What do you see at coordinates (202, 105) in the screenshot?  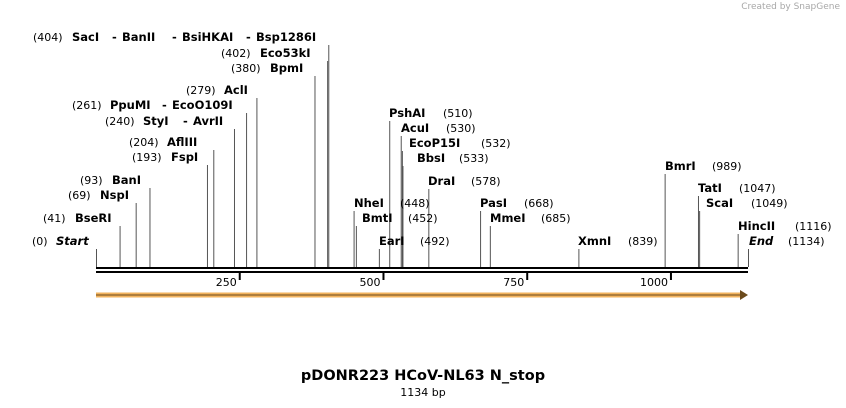 I see `enzyme-label-ecoo109i: EcoO109I` at bounding box center [202, 105].